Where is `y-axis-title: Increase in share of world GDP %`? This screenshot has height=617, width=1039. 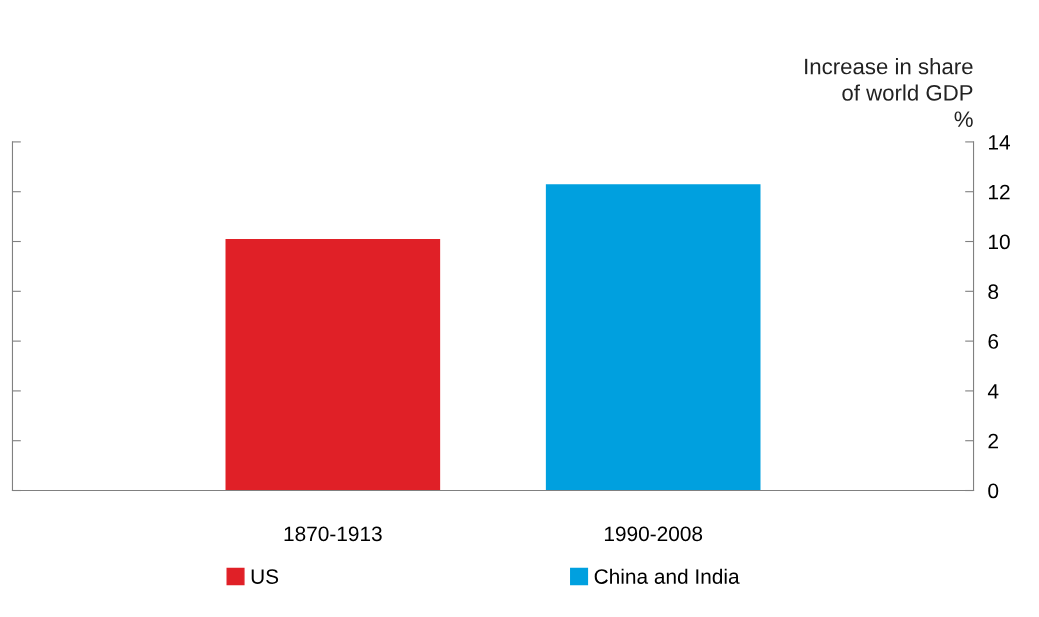 y-axis-title: Increase in share of world GDP % is located at coordinates (889, 92).